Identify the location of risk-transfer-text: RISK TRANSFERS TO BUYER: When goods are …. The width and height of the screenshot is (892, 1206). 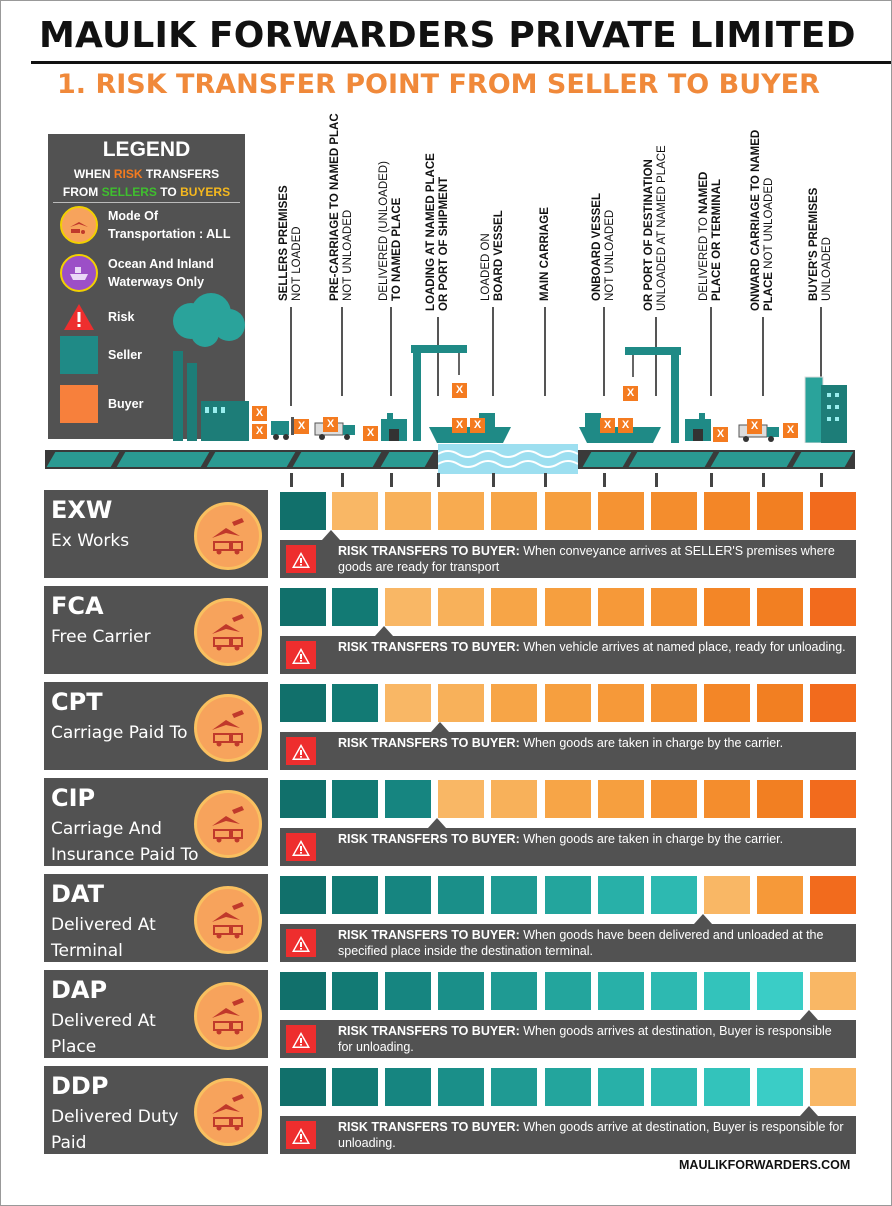
(593, 743).